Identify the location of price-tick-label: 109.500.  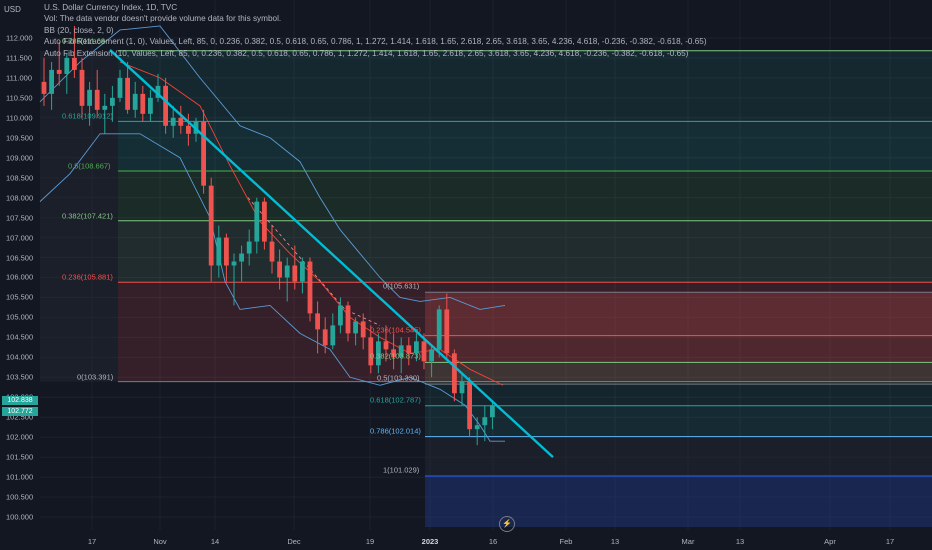
(20, 138).